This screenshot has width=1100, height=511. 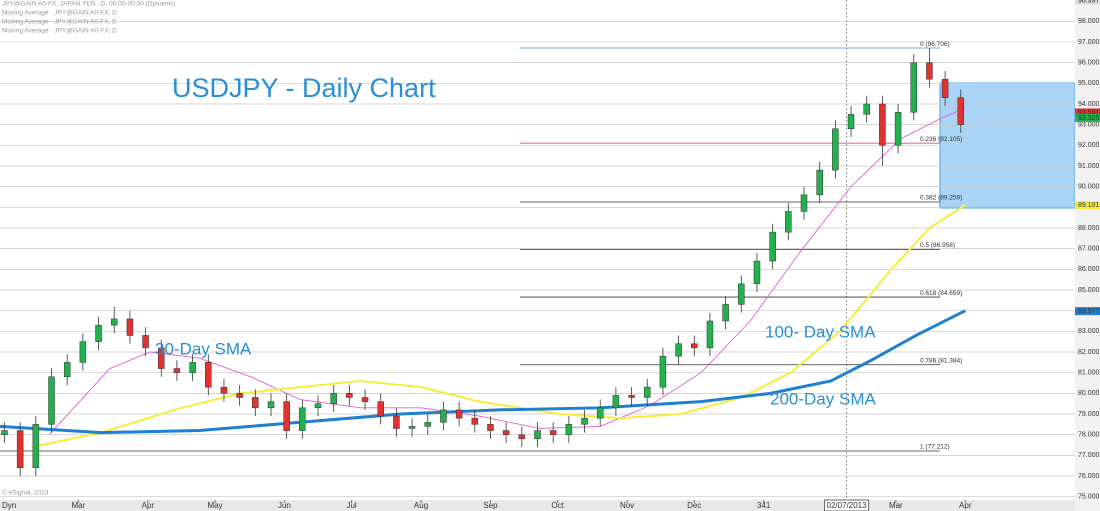 What do you see at coordinates (1089, 435) in the screenshot?
I see `y-tick-label: 78.000` at bounding box center [1089, 435].